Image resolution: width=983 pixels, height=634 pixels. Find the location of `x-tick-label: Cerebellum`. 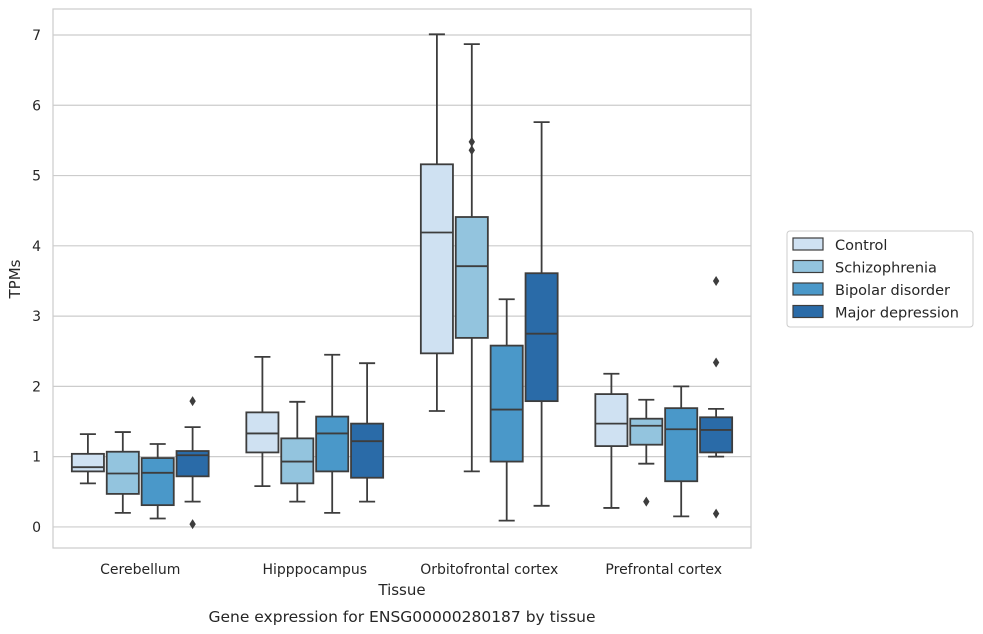

x-tick-label: Cerebellum is located at coordinates (140, 570).